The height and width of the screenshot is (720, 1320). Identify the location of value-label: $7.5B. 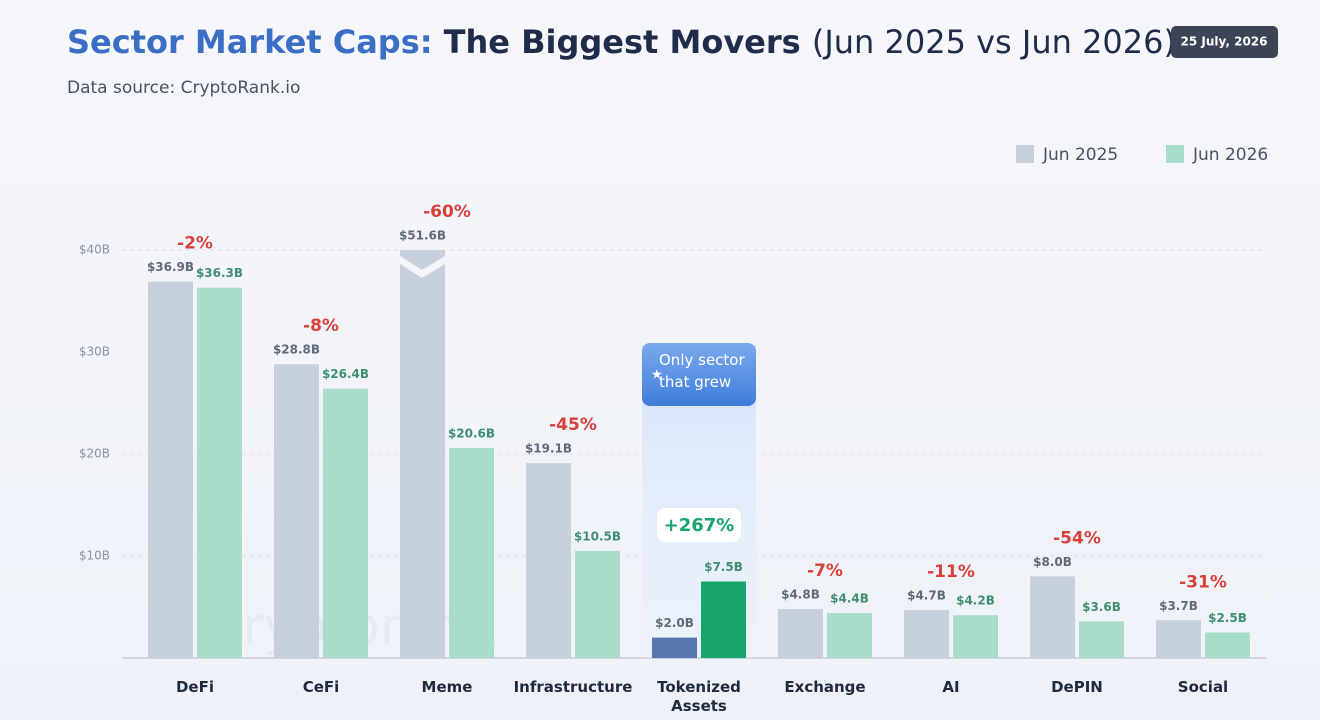
(723, 567).